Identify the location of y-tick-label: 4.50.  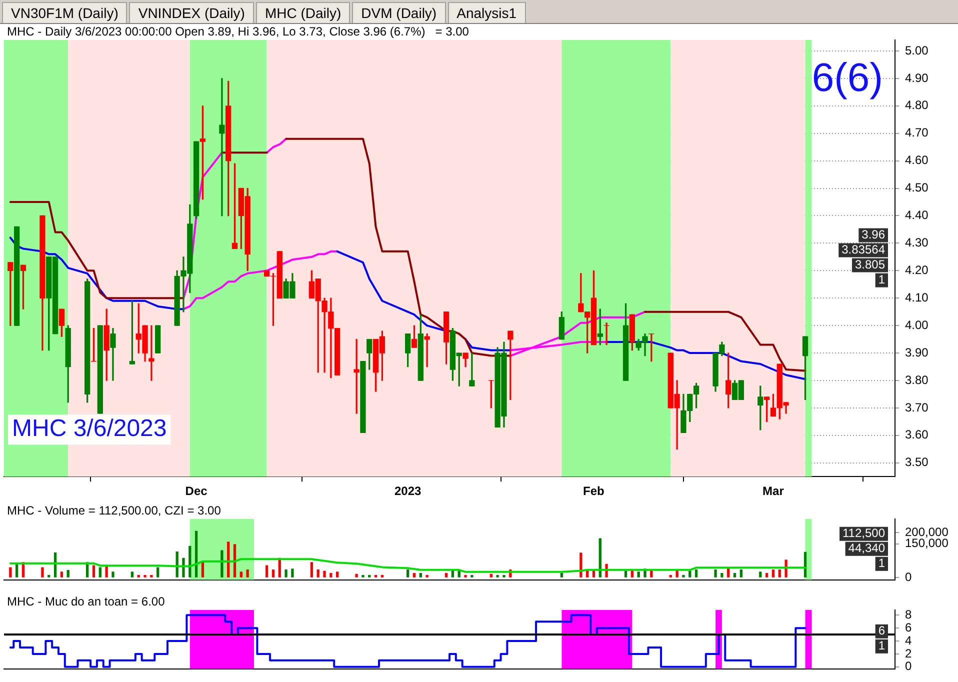
(917, 187).